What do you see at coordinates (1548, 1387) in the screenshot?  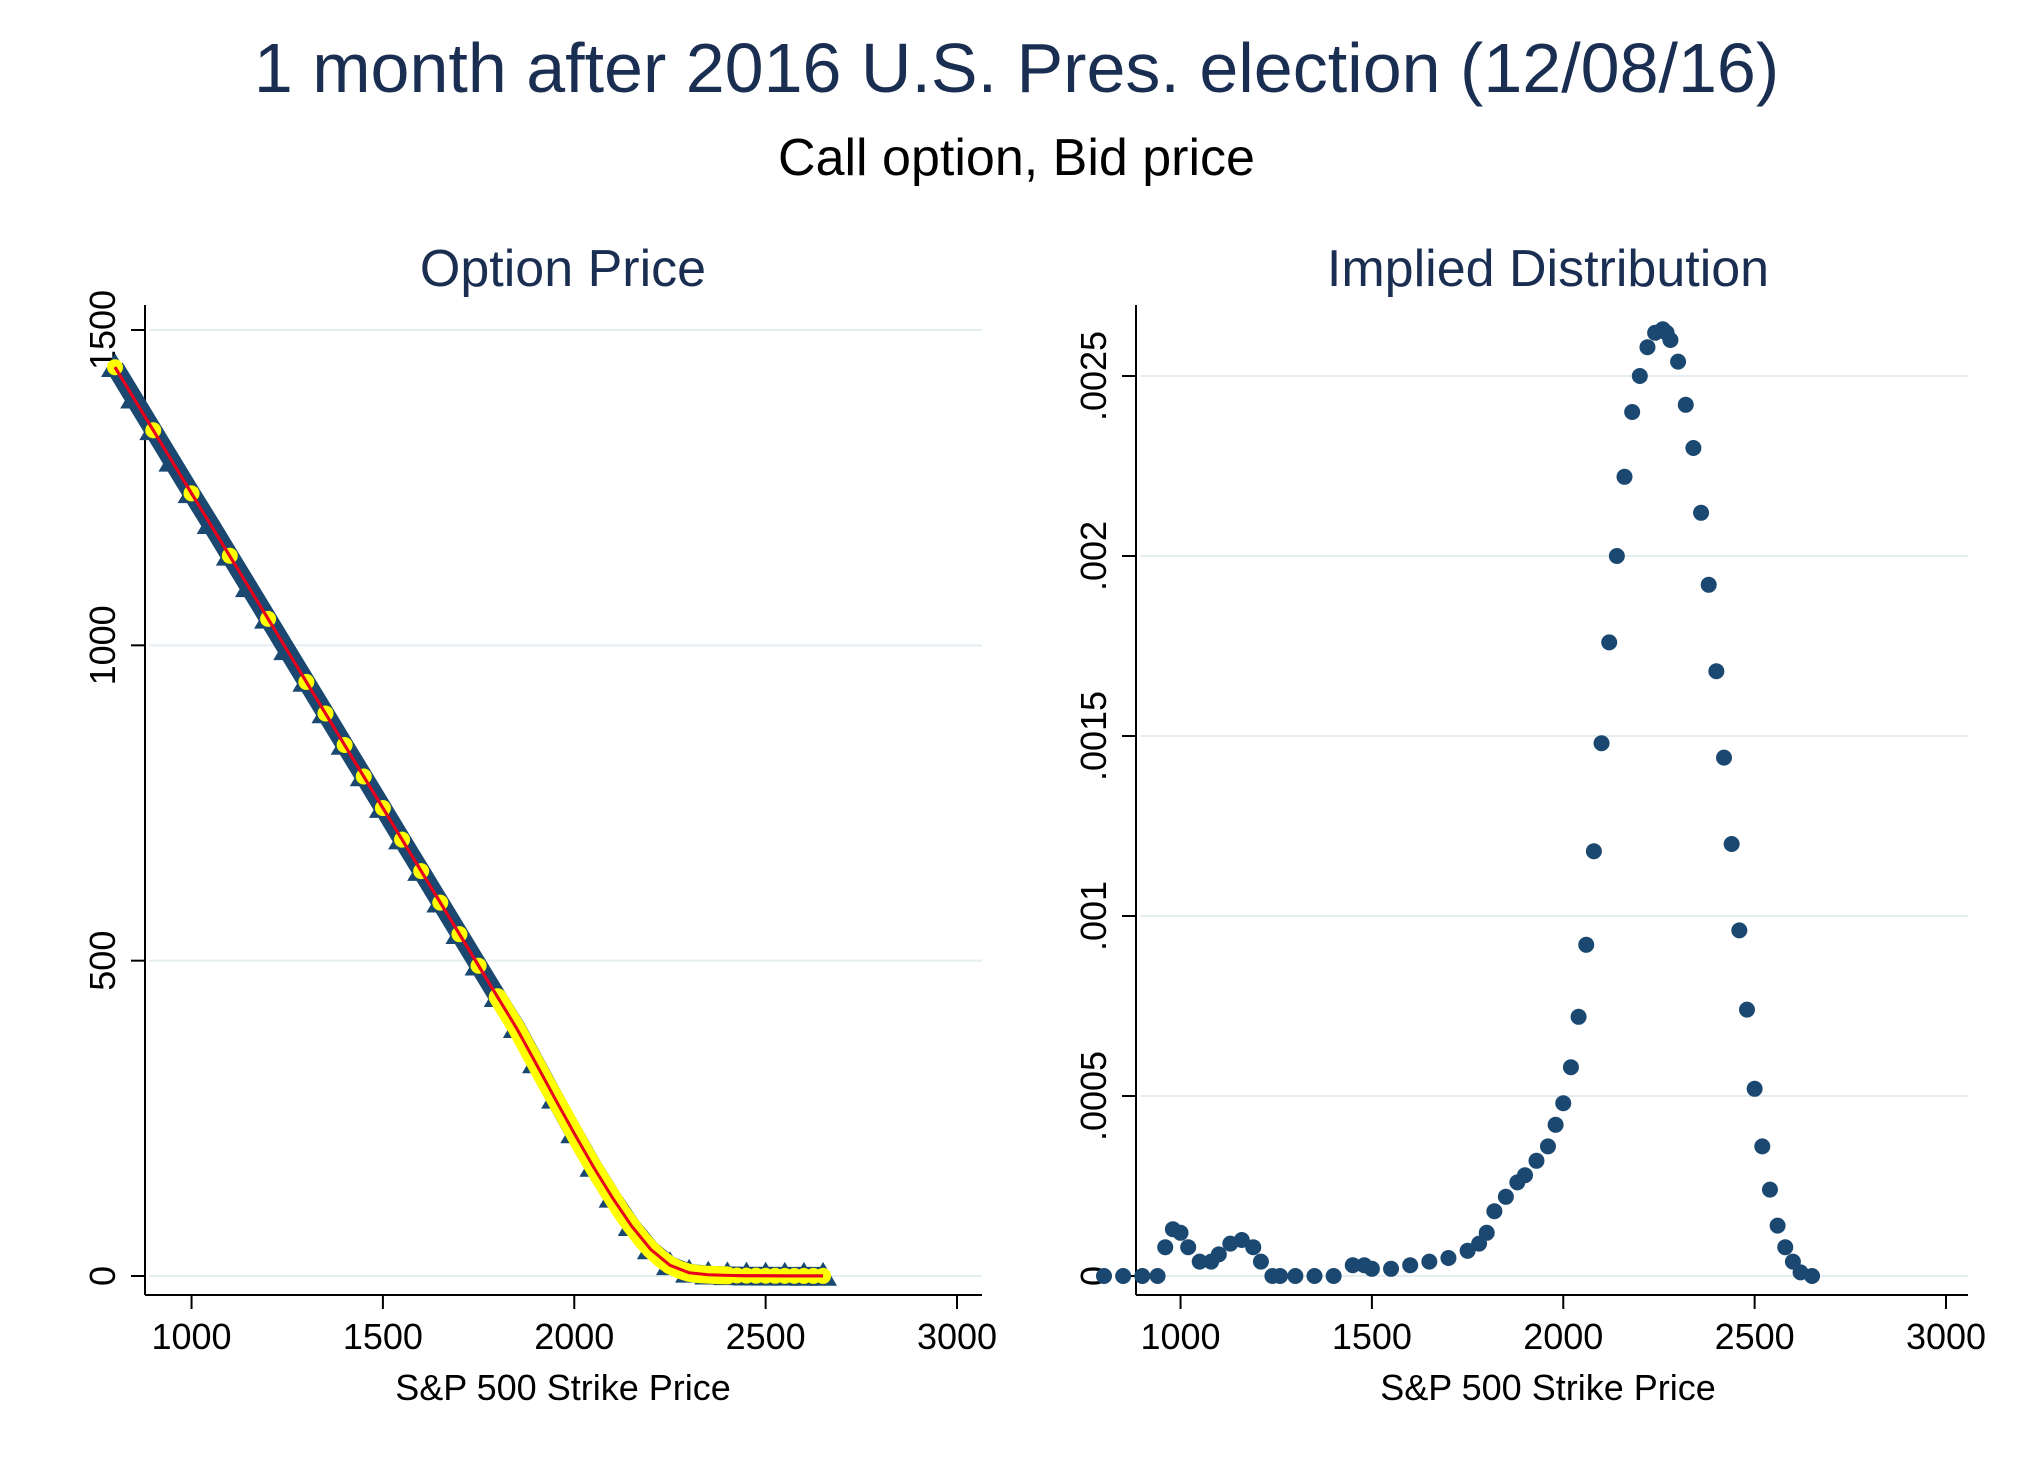 I see `implied-distribution-x-axis-title: S&P 500 Strike Price` at bounding box center [1548, 1387].